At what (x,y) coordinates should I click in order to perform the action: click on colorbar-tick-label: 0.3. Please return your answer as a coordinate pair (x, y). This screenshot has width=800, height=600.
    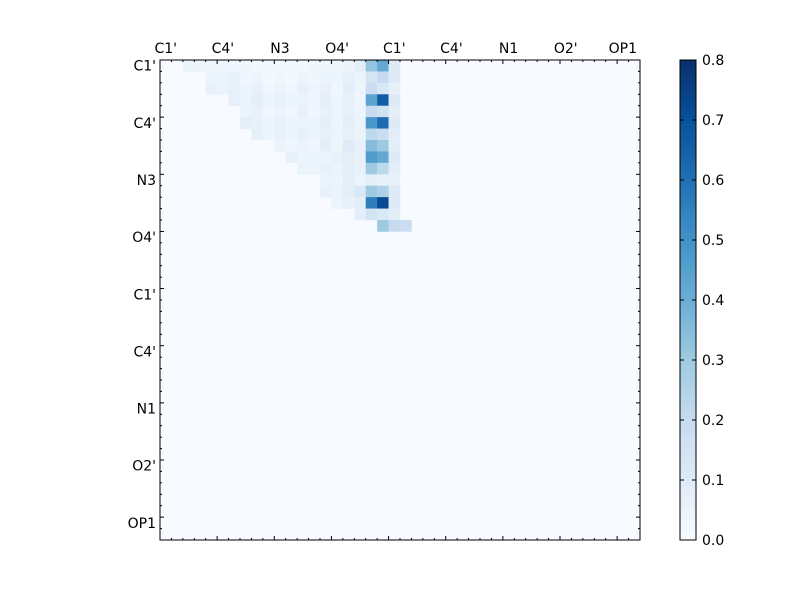
    Looking at the image, I should click on (713, 361).